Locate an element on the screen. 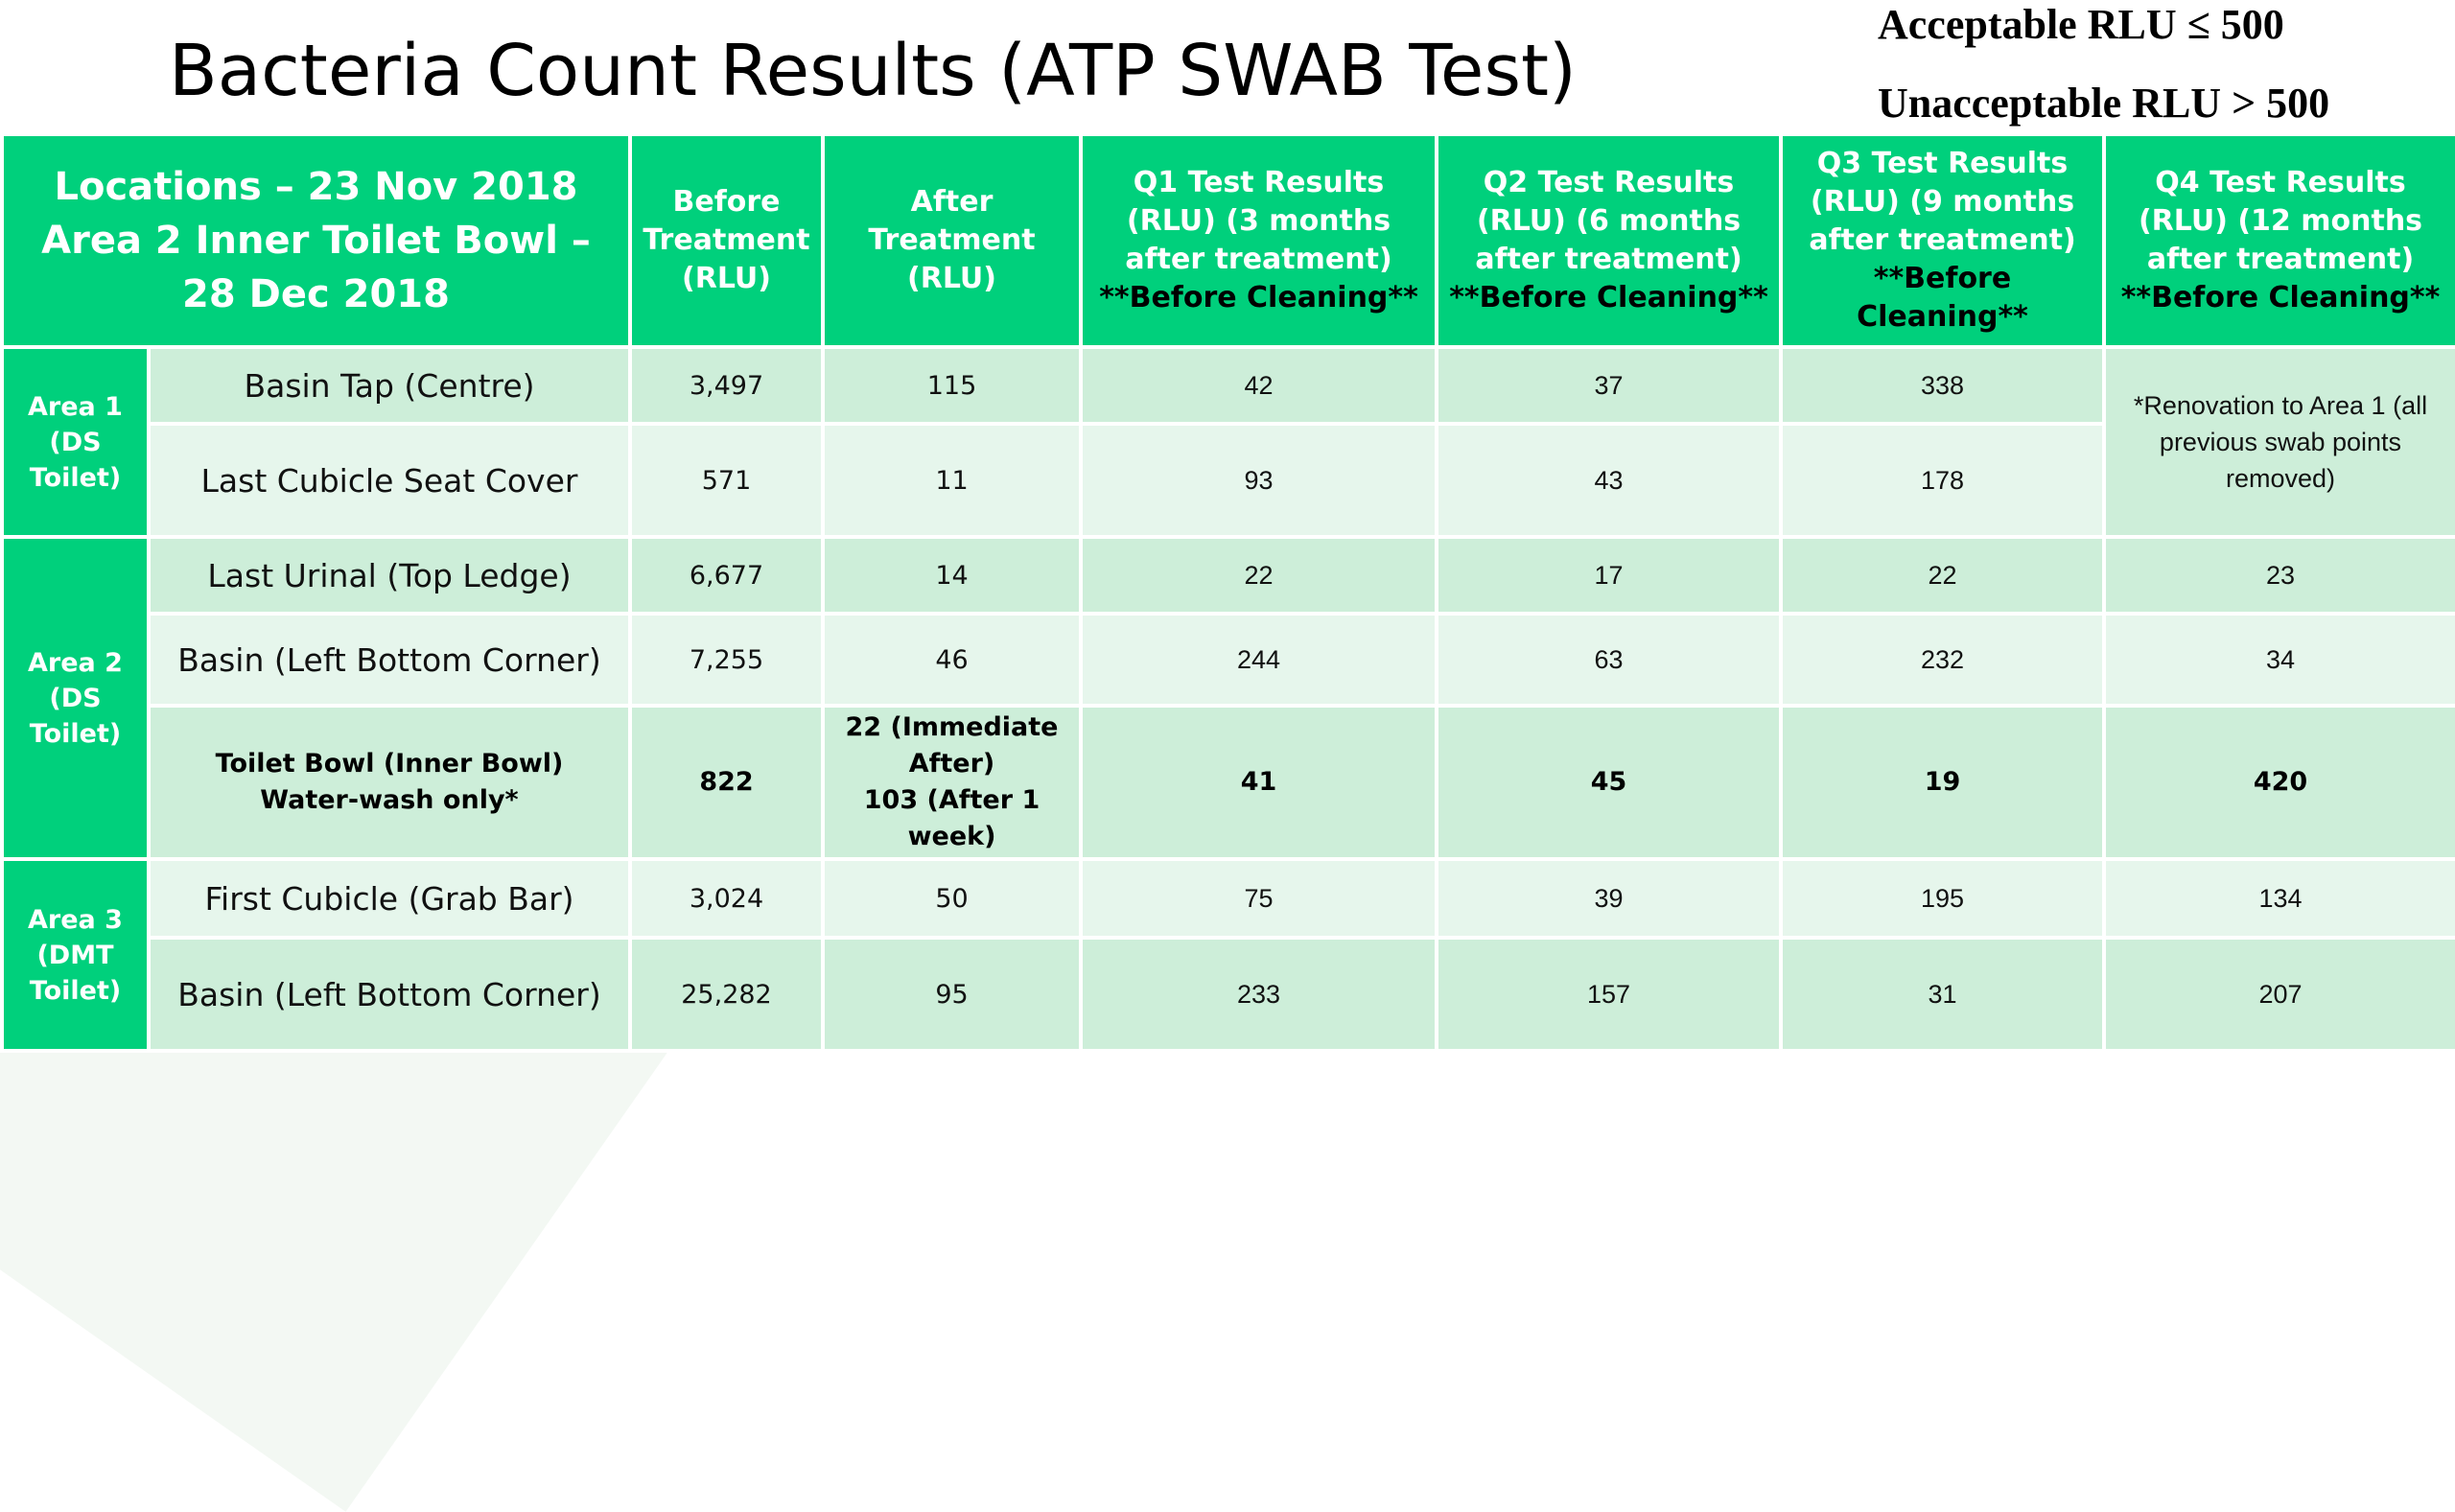 This screenshot has height=1512, width=2455. after-cell: 14 is located at coordinates (952, 575).